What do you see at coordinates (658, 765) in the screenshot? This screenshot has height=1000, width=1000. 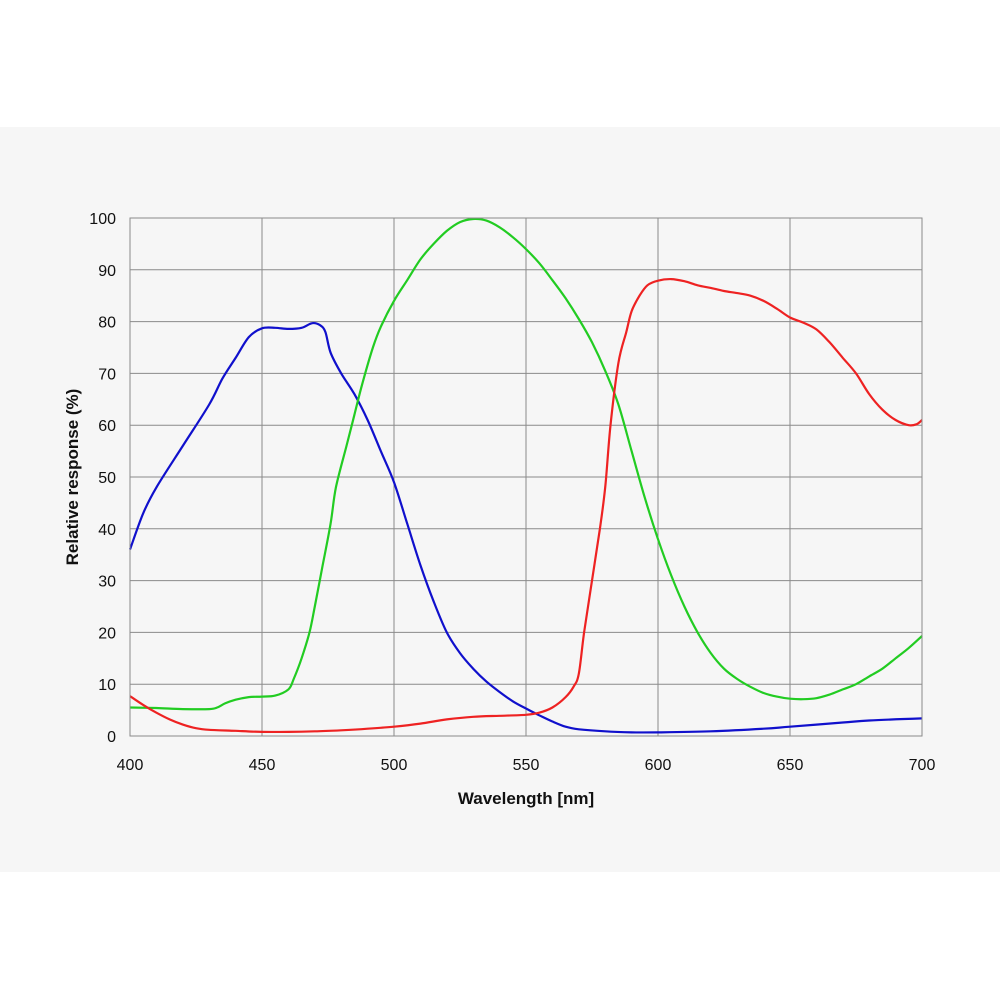 I see `x-tick-label: 600` at bounding box center [658, 765].